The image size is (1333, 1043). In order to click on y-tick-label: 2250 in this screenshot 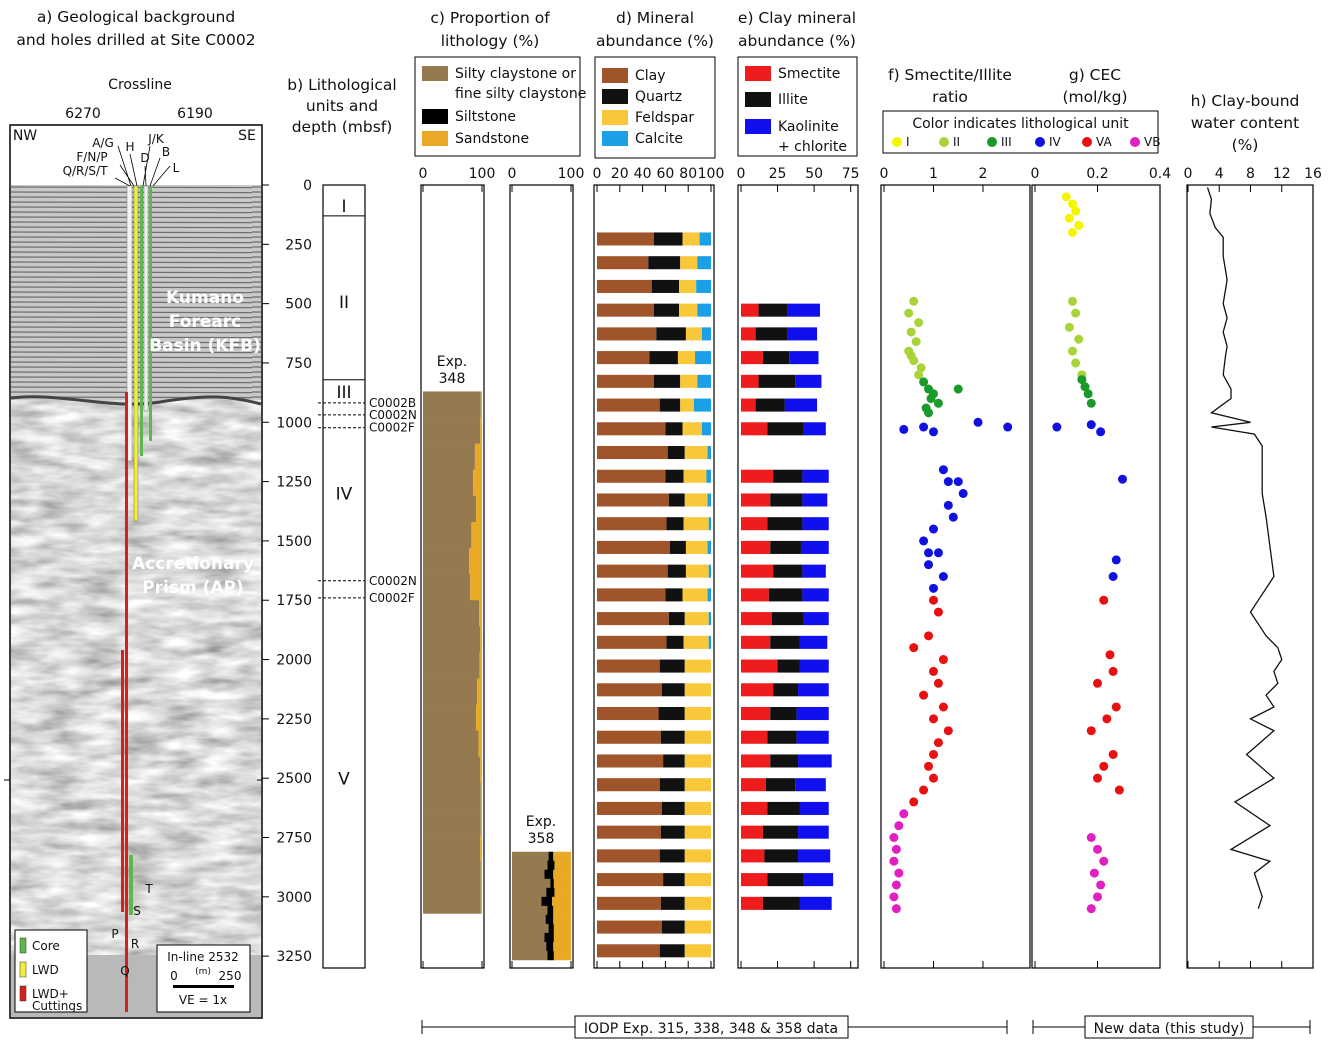, I will do `click(294, 720)`.